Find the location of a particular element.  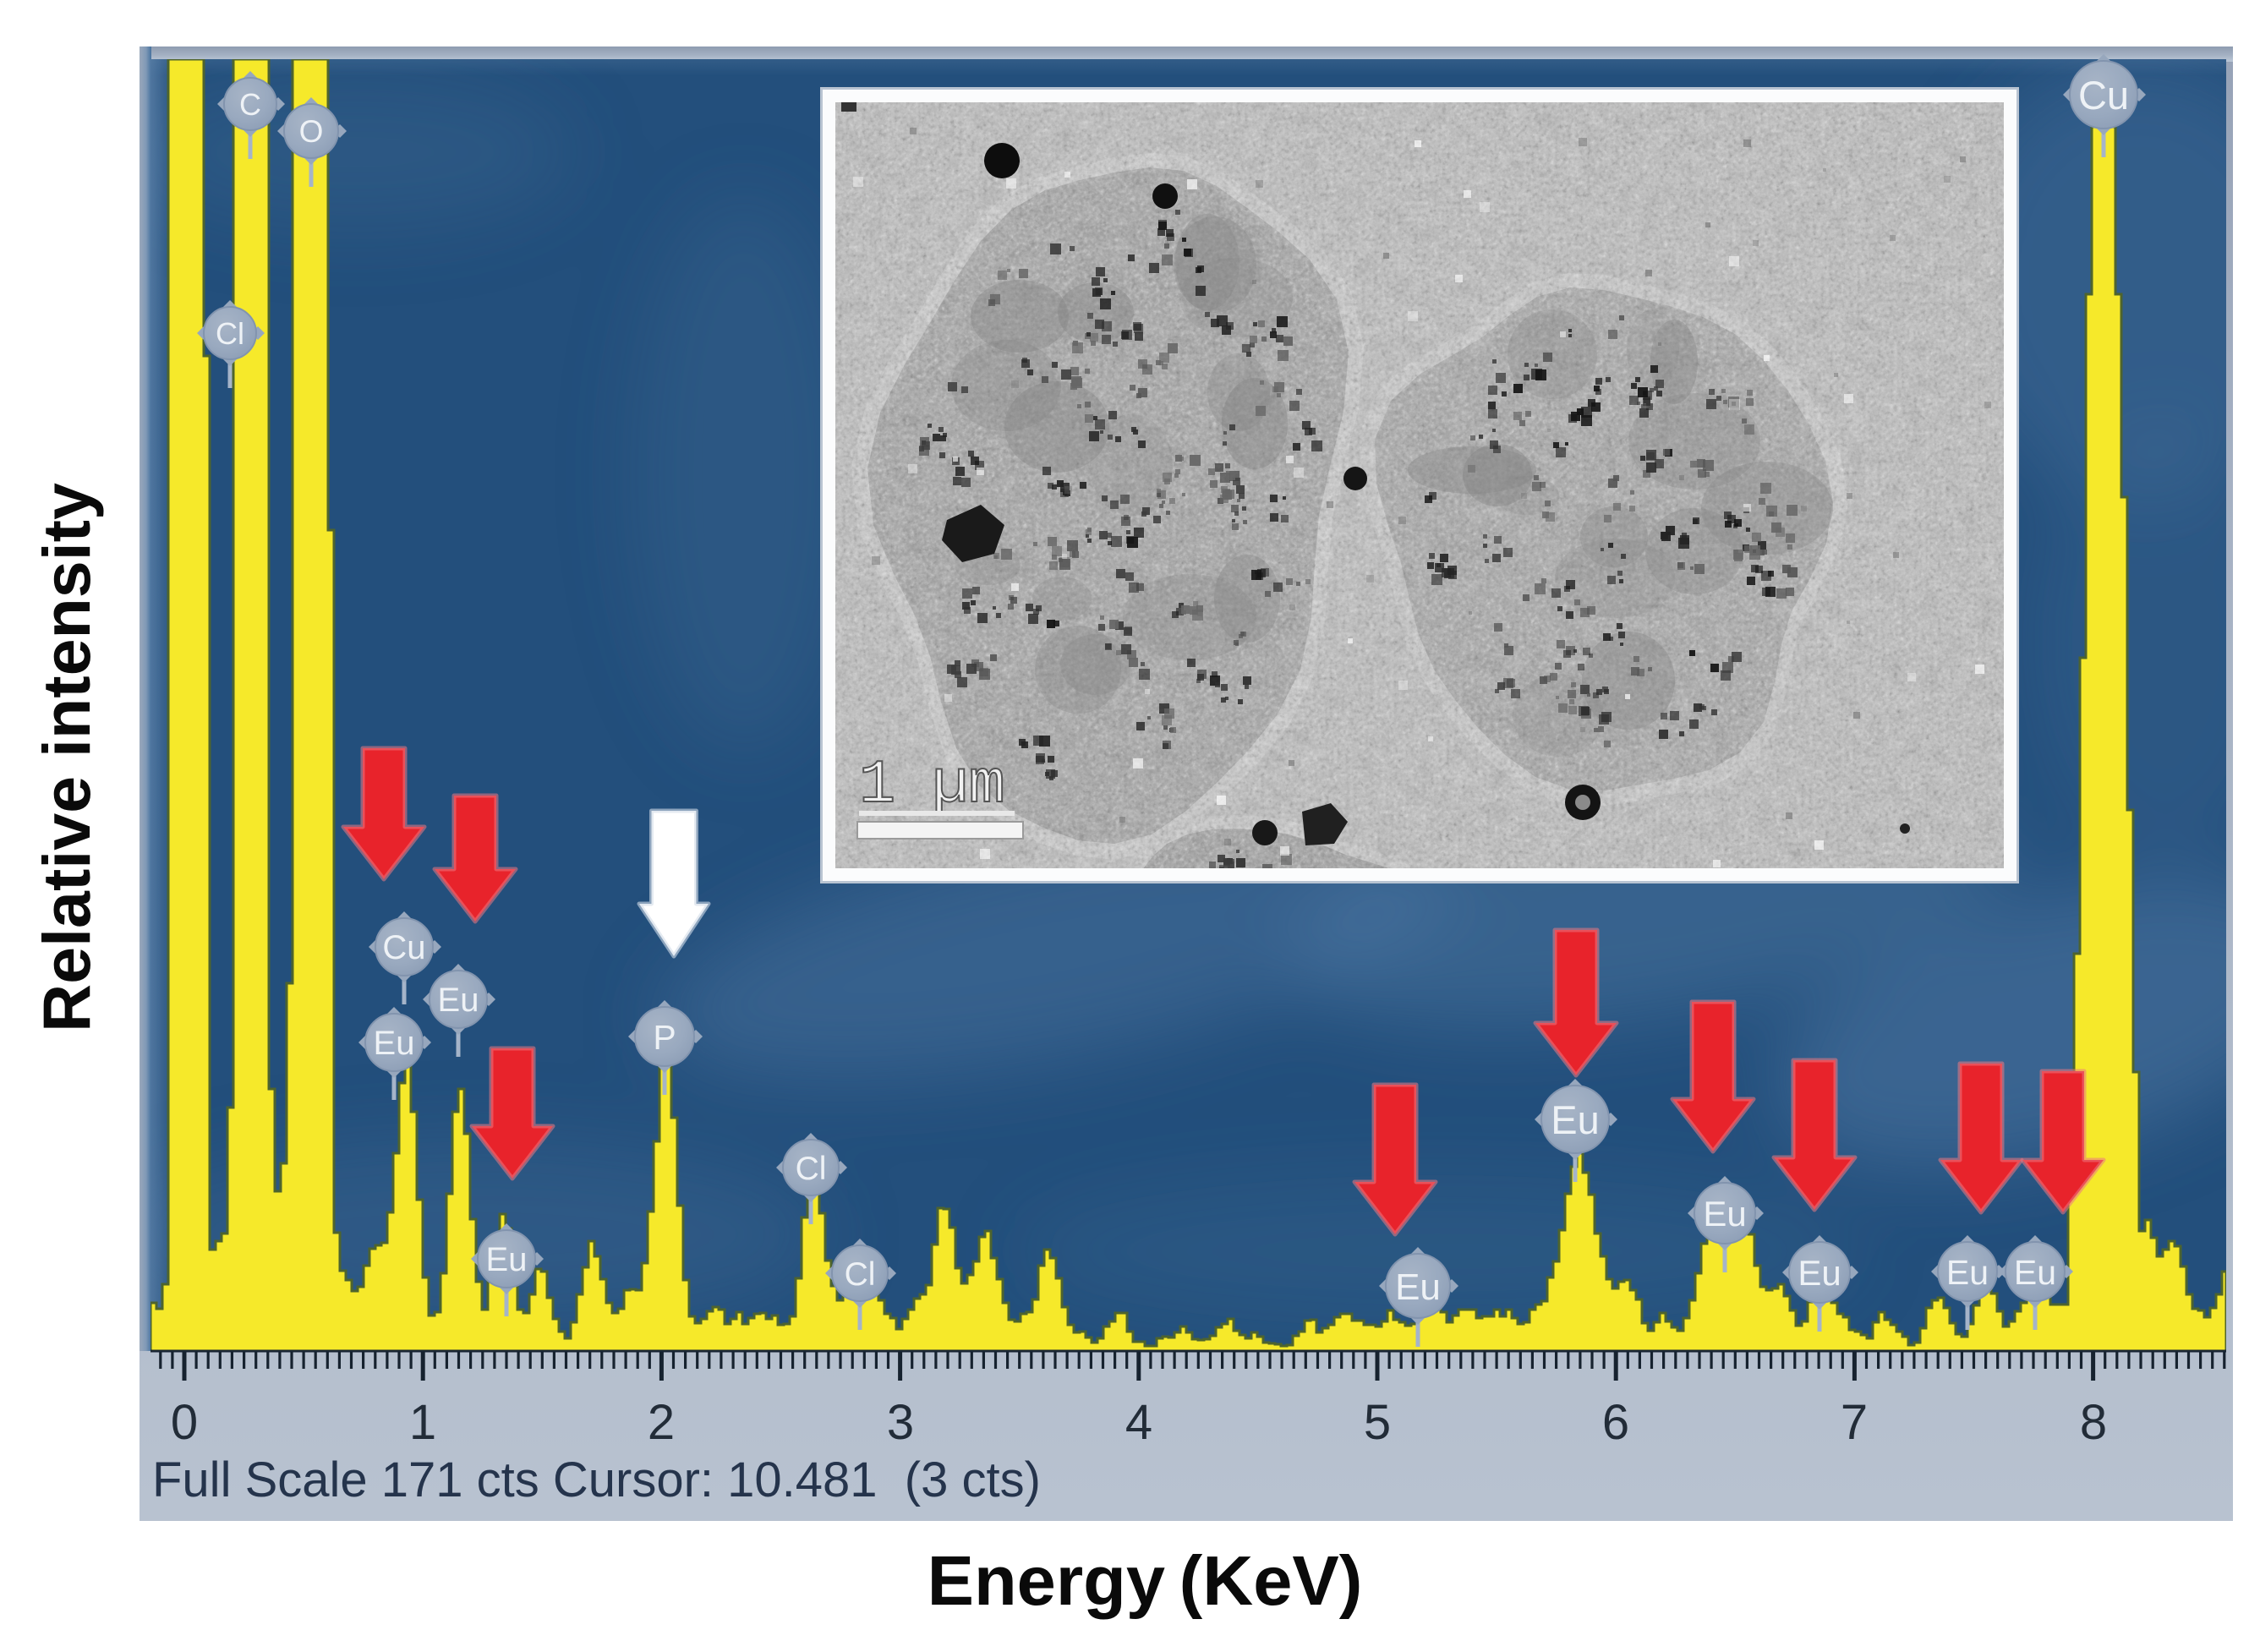

svg-text: 0 is located at coordinates (184, 1423).